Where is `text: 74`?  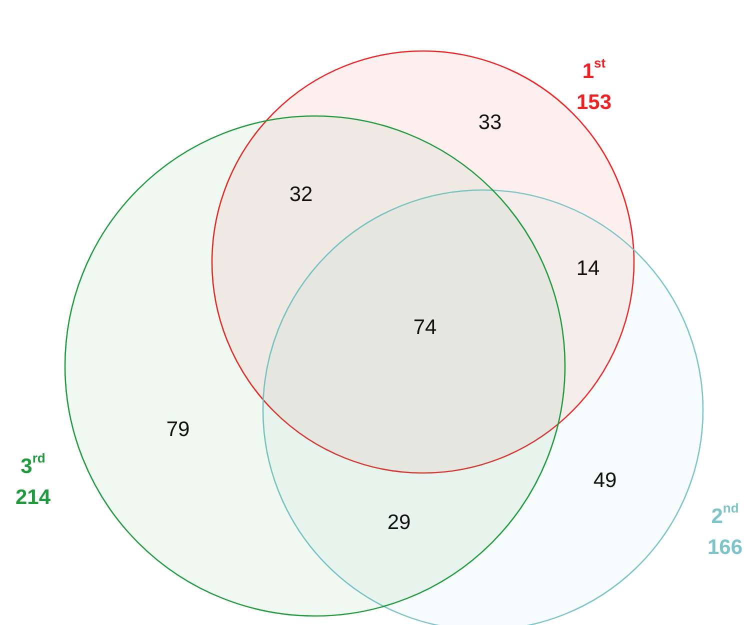
text: 74 is located at coordinates (425, 327).